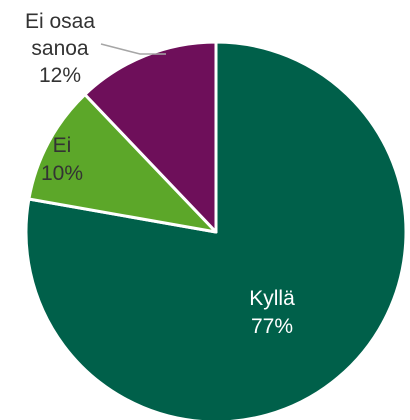 Image resolution: width=410 pixels, height=420 pixels. What do you see at coordinates (60, 21) in the screenshot?
I see `data-label-category: Ei osaa` at bounding box center [60, 21].